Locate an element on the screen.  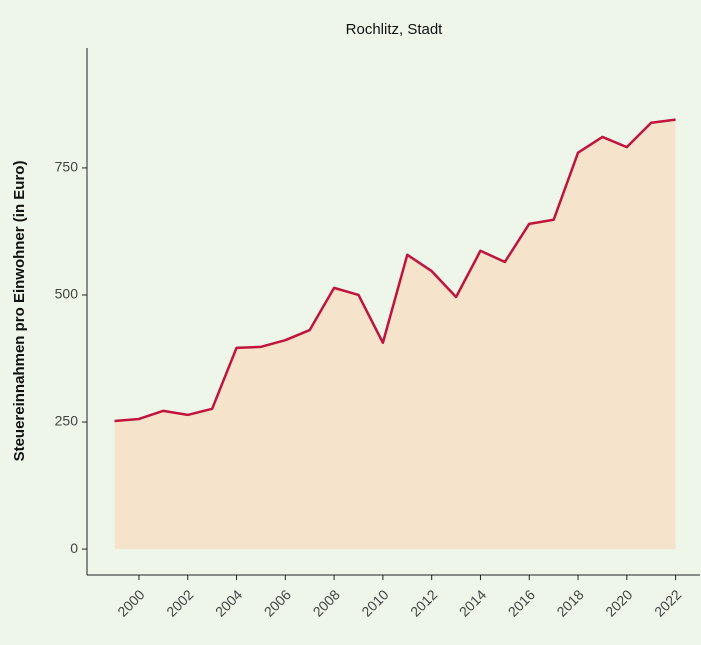
y-tick-label: 750 is located at coordinates (67, 167).